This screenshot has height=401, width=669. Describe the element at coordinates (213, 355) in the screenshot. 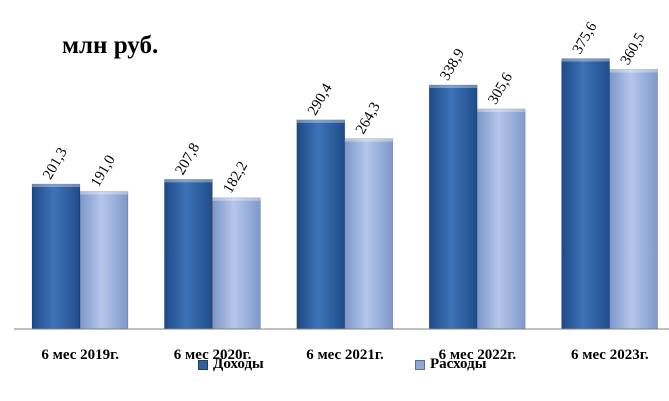

I see `category-label-2: 6 мес 2020г.` at that location.